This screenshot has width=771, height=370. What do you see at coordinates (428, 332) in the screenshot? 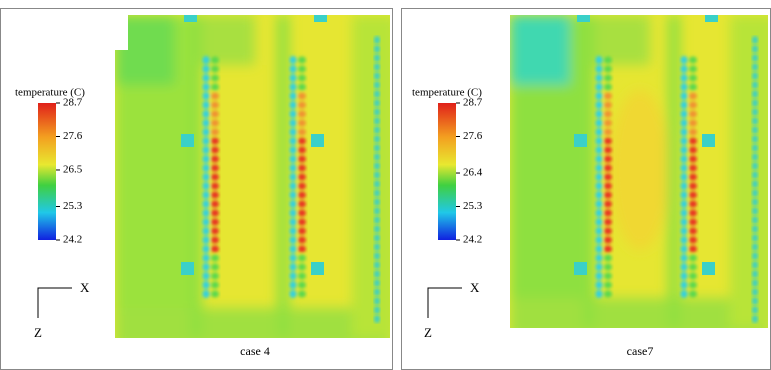
I see `axis-z-label: Z` at bounding box center [428, 332].